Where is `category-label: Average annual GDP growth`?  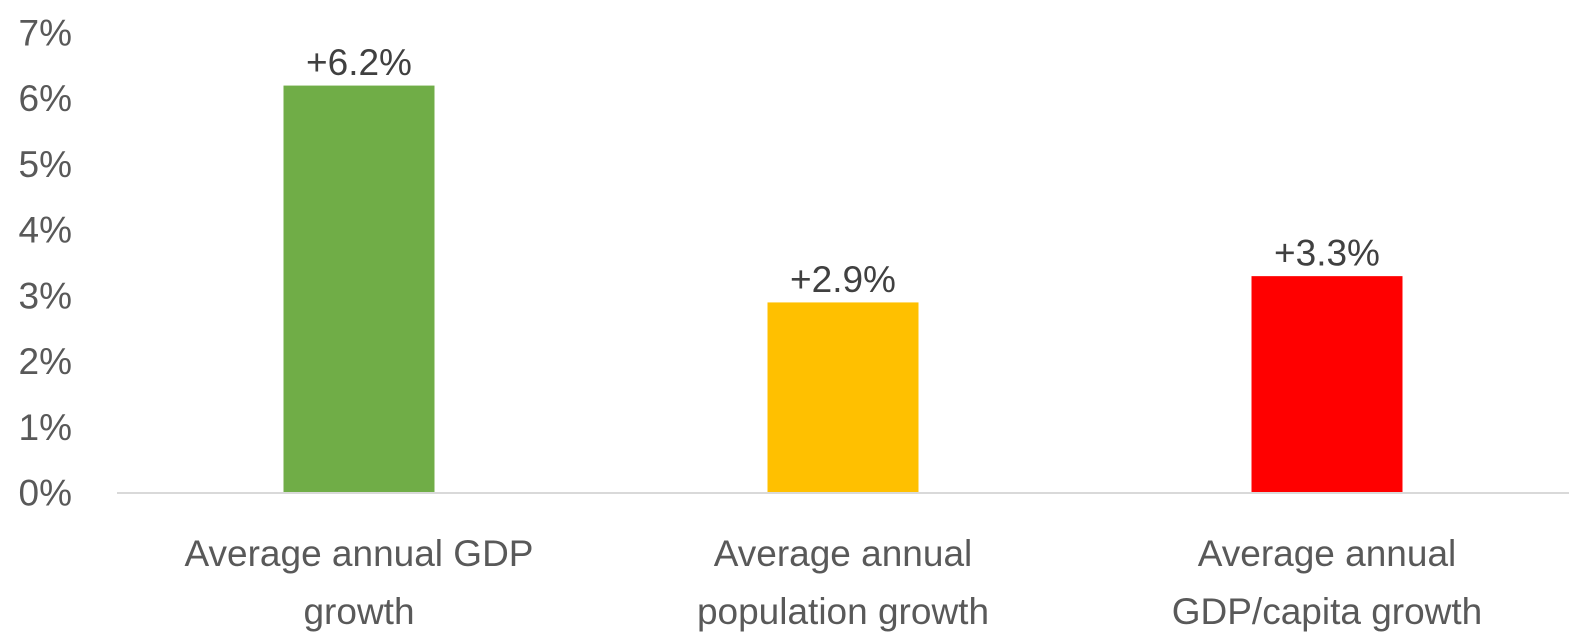
category-label: Average annual GDP growth is located at coordinates (359, 582).